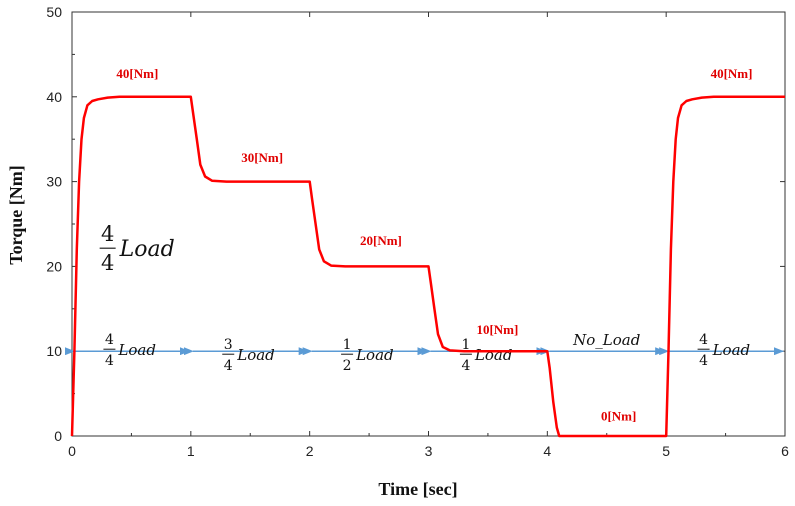 The height and width of the screenshot is (506, 795). Describe the element at coordinates (547, 451) in the screenshot. I see `x-tick-label: 4` at that location.